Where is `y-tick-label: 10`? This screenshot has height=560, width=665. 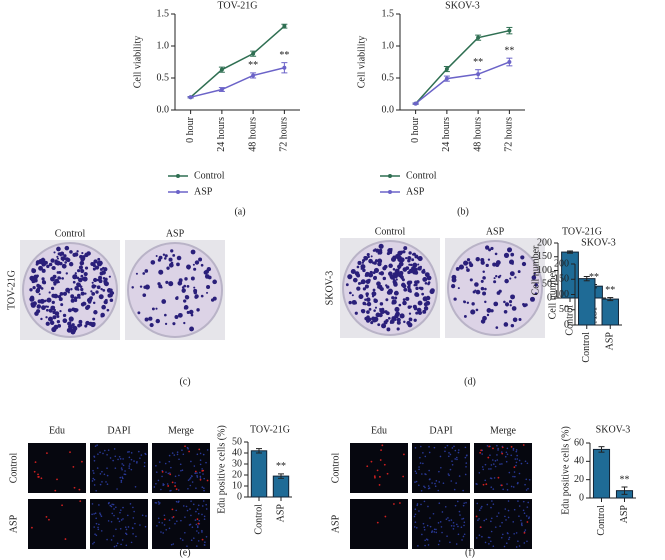 y-tick-label: 10 is located at coordinates (237, 485).